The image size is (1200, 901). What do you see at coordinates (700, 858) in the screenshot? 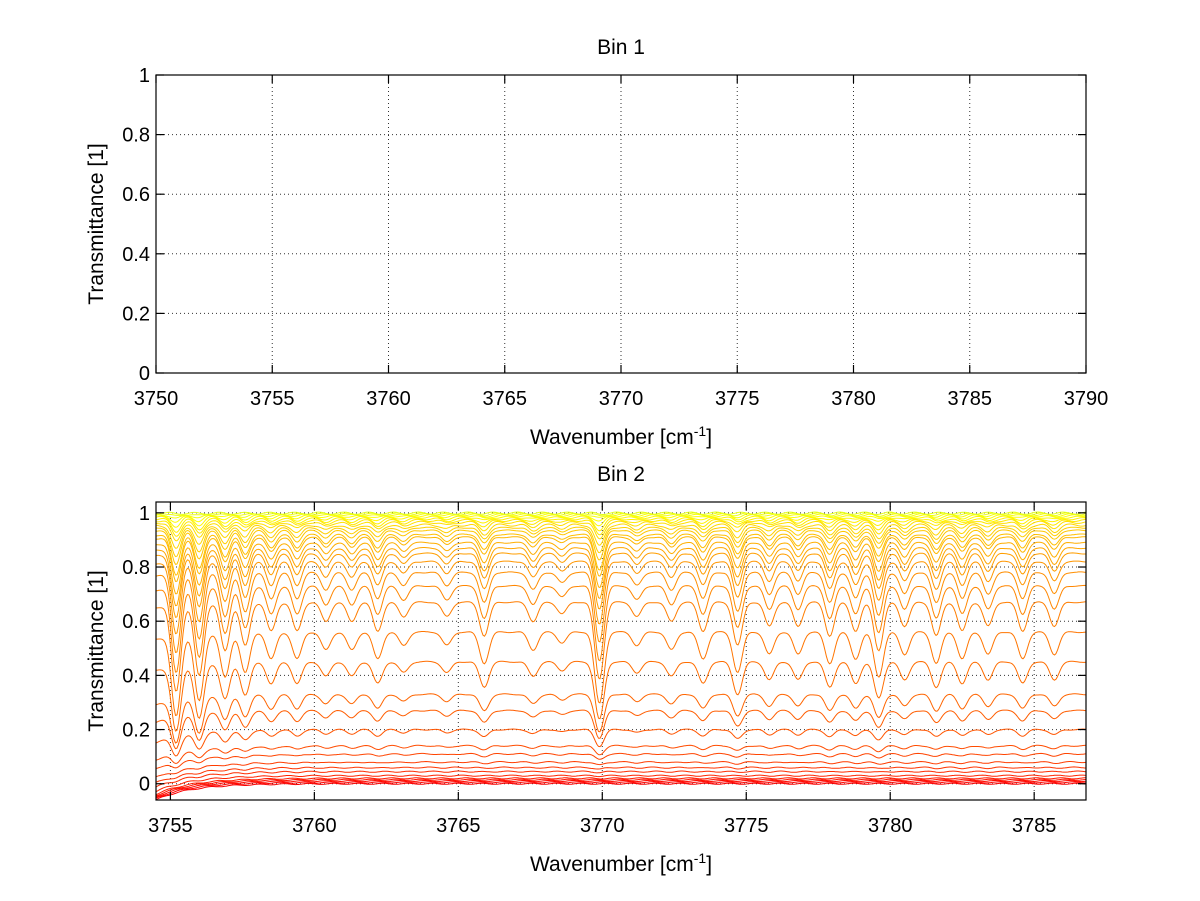
I see `bin-2-x-axis-title-sup: -1` at bounding box center [700, 858].